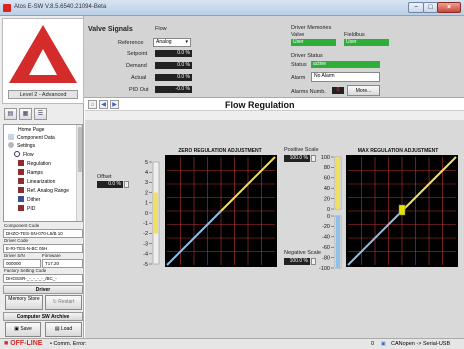 The image size is (464, 349). What do you see at coordinates (43, 61) in the screenshot?
I see `logo-box` at bounding box center [43, 61].